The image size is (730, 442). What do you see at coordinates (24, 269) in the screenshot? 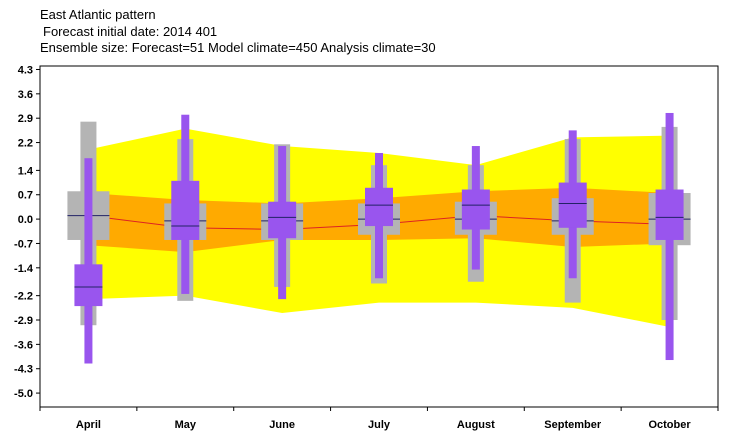
I see `y-tick-label: -1.4` at bounding box center [24, 269].